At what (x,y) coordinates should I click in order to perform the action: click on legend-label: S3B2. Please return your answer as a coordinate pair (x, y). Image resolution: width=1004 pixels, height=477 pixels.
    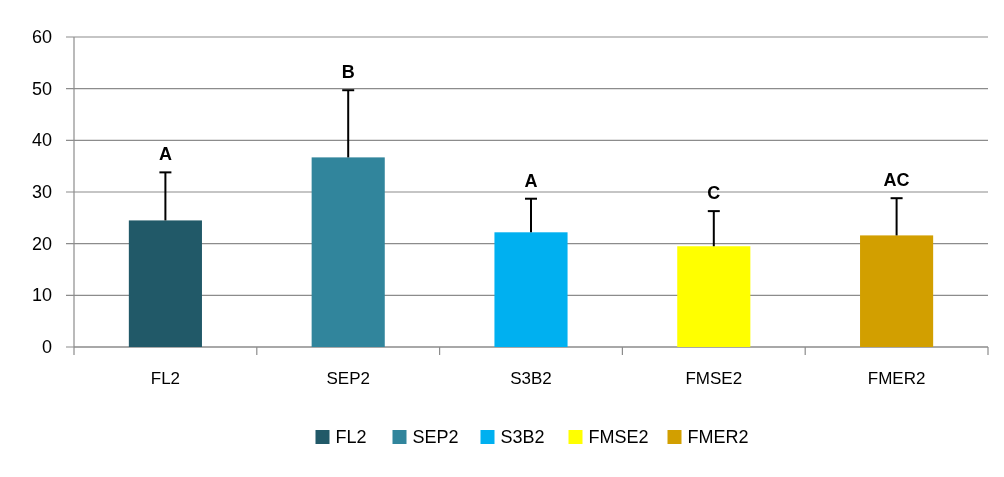
    Looking at the image, I should click on (522, 437).